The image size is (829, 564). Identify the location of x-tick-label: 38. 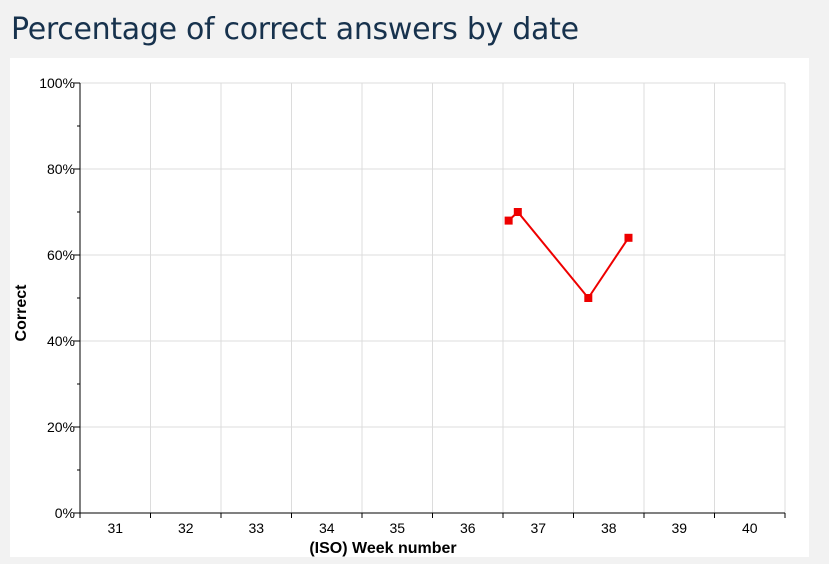
(609, 528).